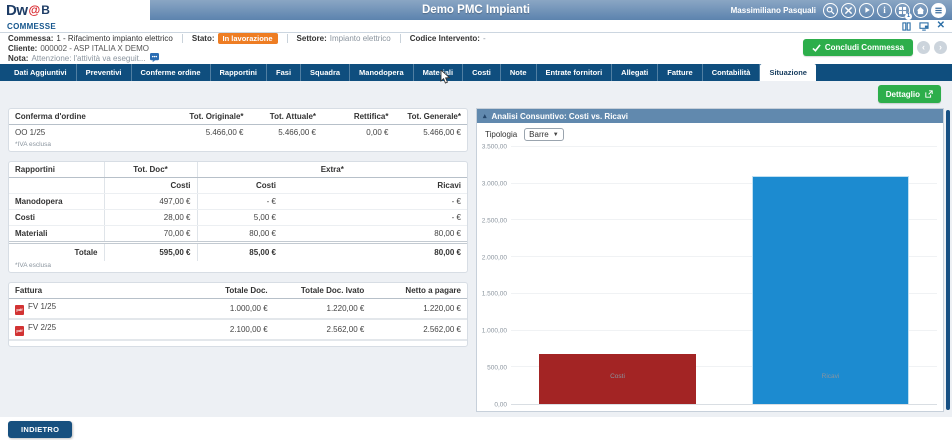  I want to click on chart-toolbar: Tipologia Barre ▼, so click(710, 134).